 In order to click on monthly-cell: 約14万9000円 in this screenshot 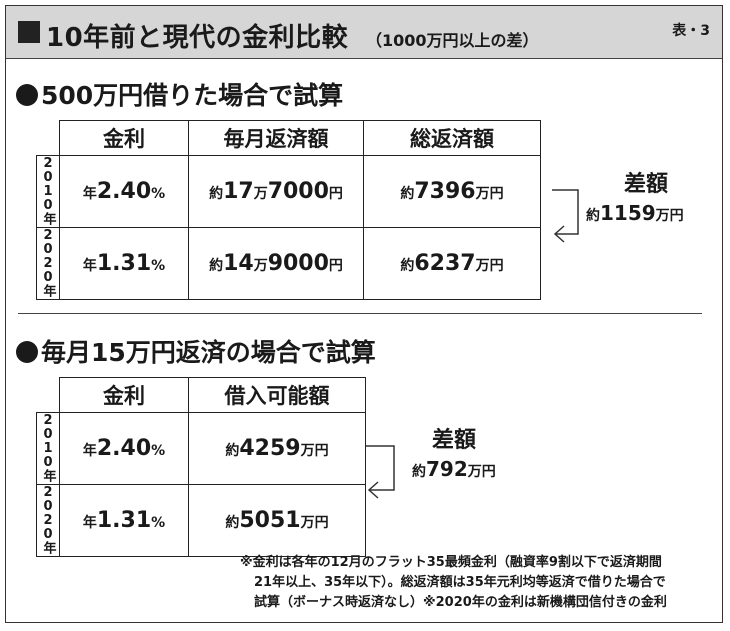, I will do `click(276, 263)`.